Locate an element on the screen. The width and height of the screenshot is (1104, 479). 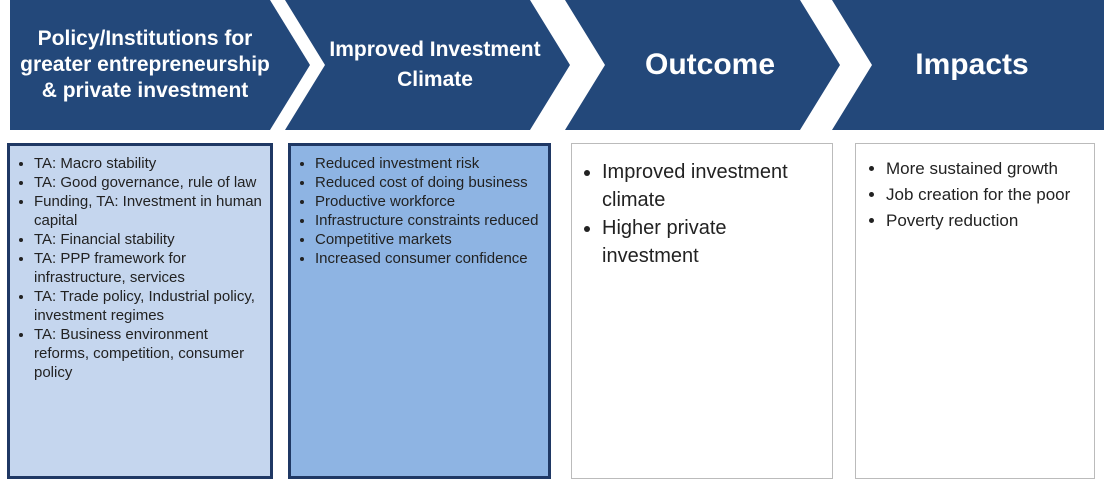
list-item: Poverty reduction is located at coordinates (985, 221).